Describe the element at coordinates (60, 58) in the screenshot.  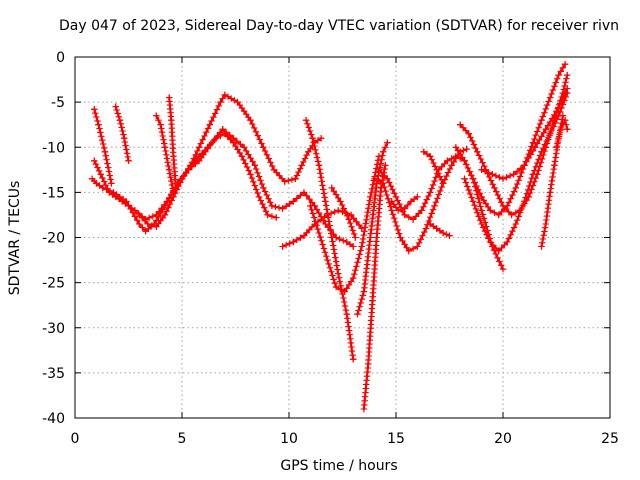
I see `y-tick-label: 0` at that location.